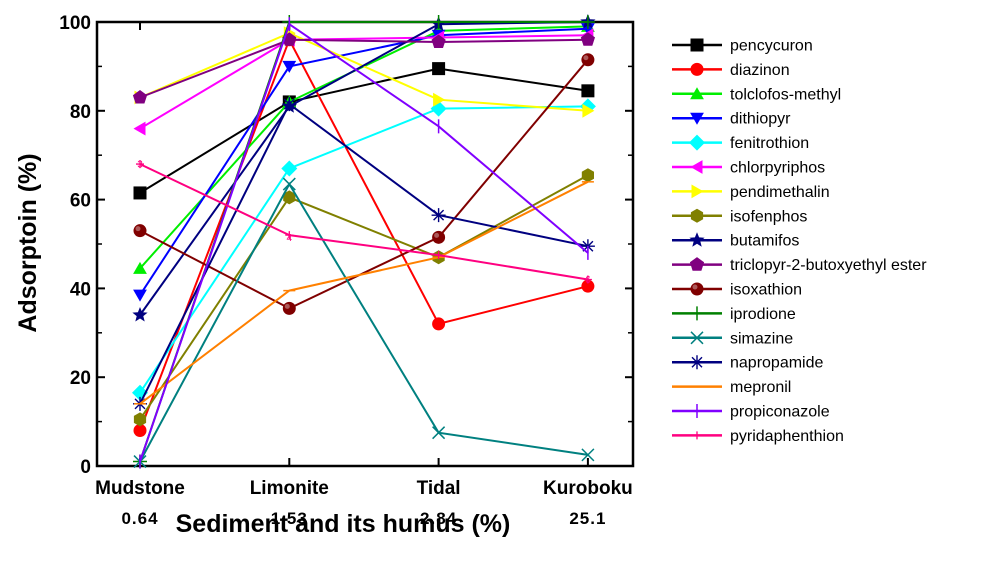  I want to click on legend-item: pendimethalin, so click(751, 192).